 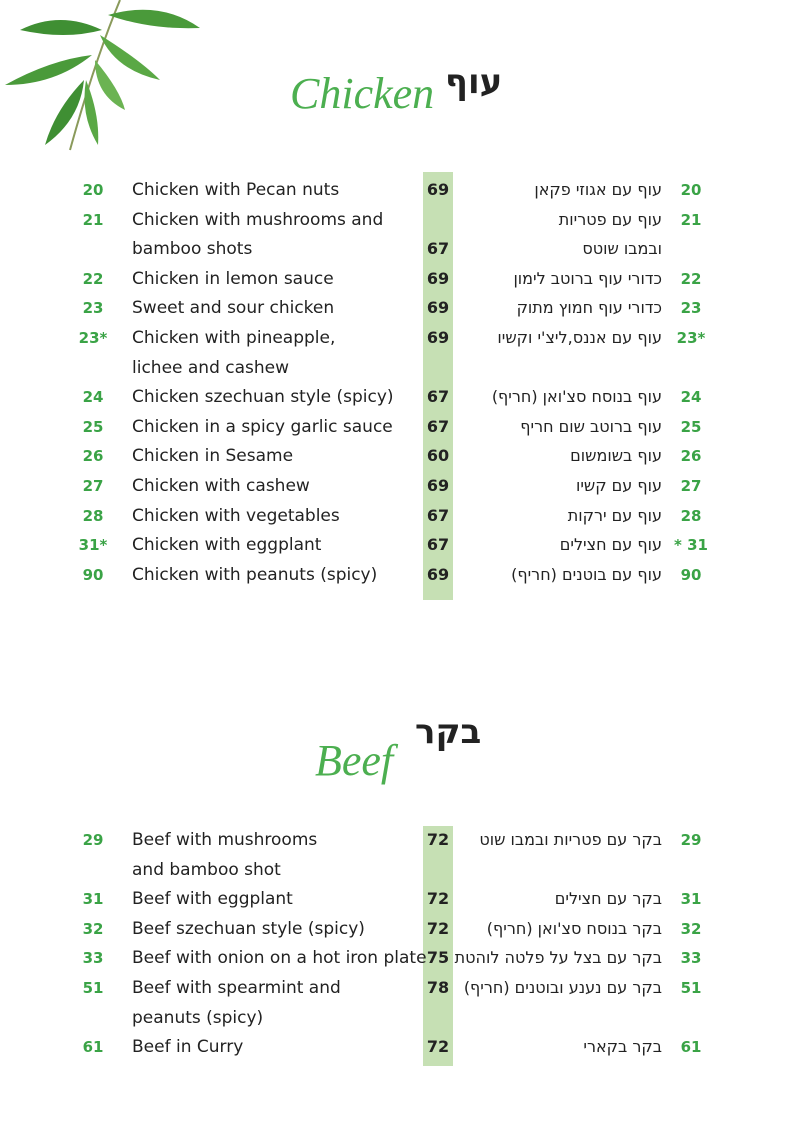 I want to click on item-english: Beef with onion on a hot iron plate, so click(x=279, y=958).